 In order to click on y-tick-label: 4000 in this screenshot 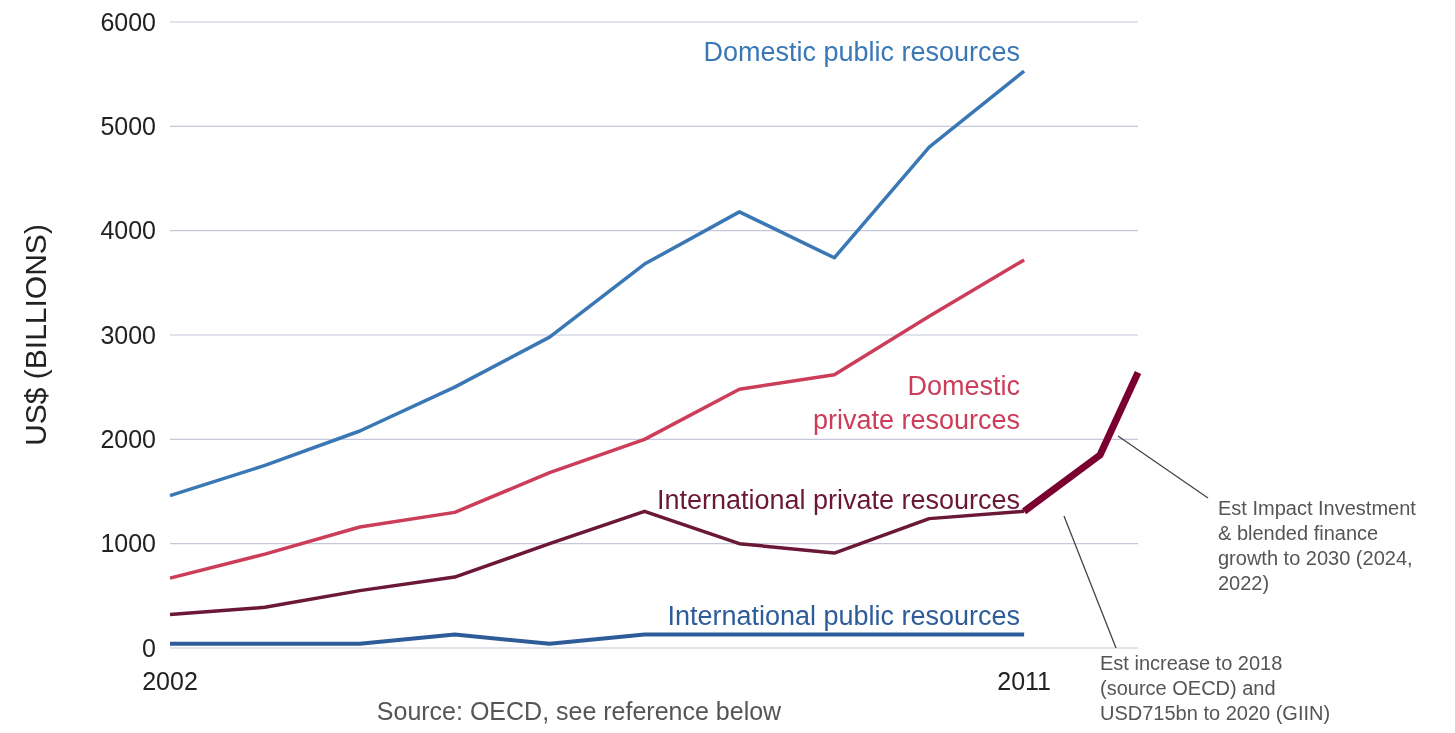, I will do `click(128, 230)`.